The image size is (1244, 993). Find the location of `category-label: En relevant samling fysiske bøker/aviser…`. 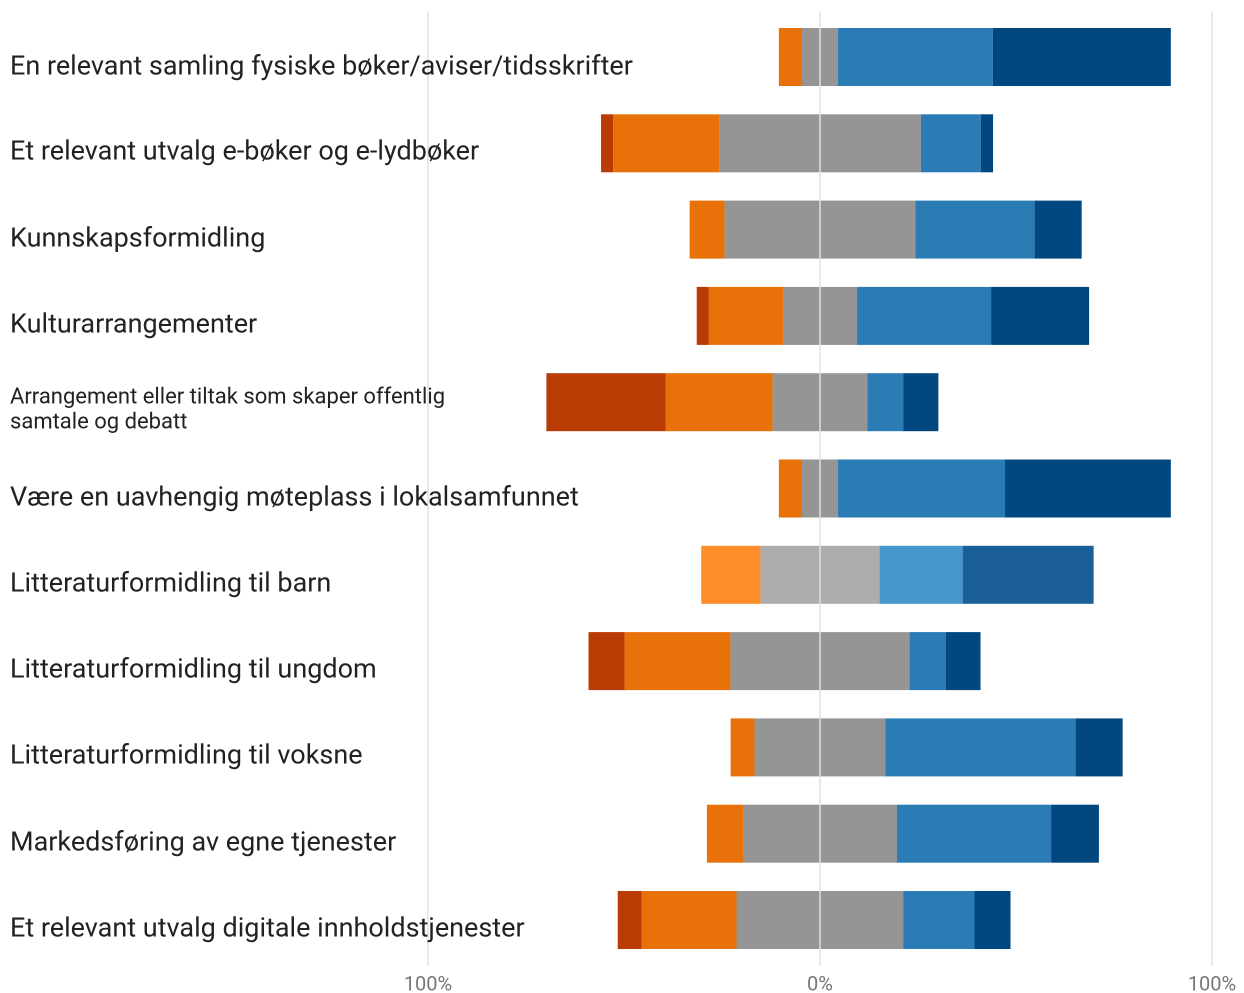

category-label: En relevant samling fysiske bøker/aviser… is located at coordinates (321, 65).